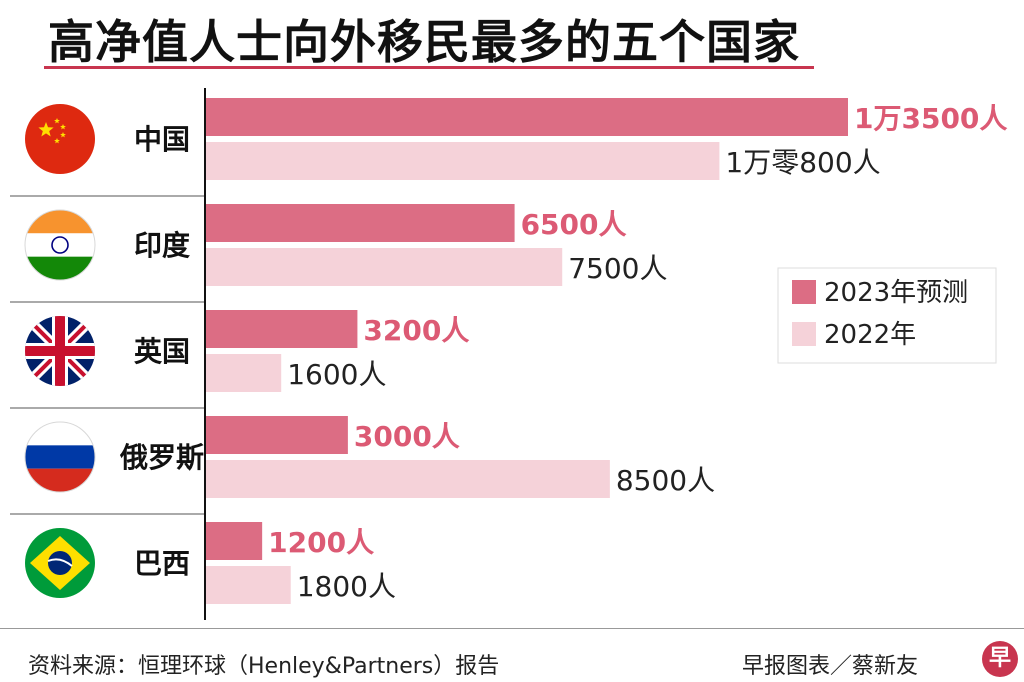  What do you see at coordinates (407, 436) in the screenshot?
I see `value-label-2023: 3000人` at bounding box center [407, 436].